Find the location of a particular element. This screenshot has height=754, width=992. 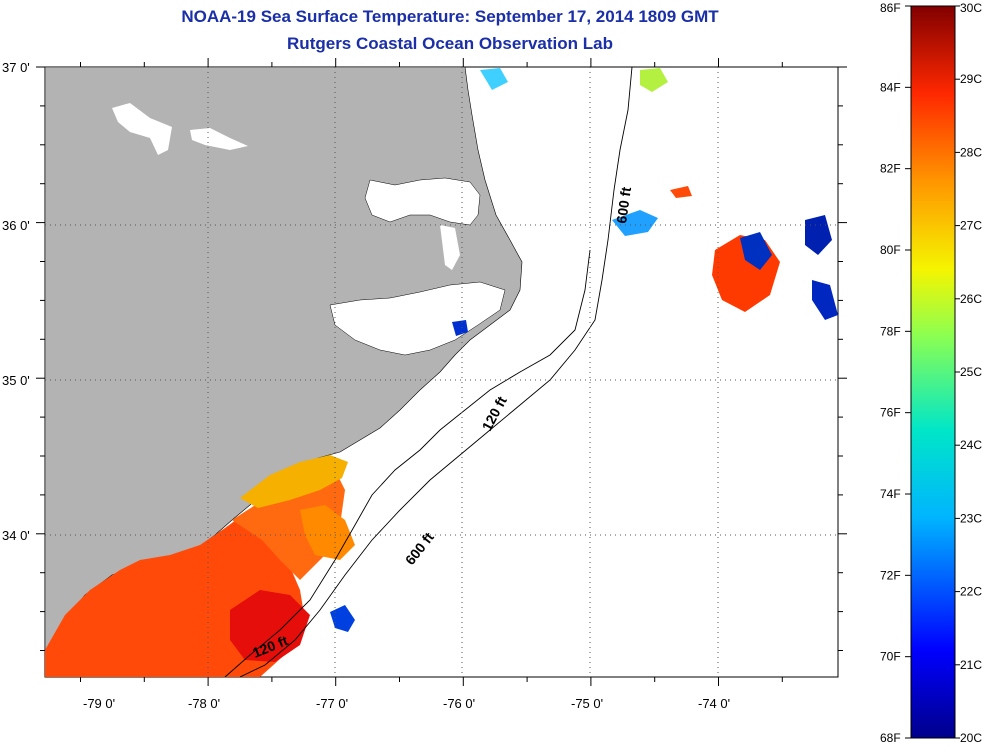

lon-label: -76 0' is located at coordinates (459, 703).